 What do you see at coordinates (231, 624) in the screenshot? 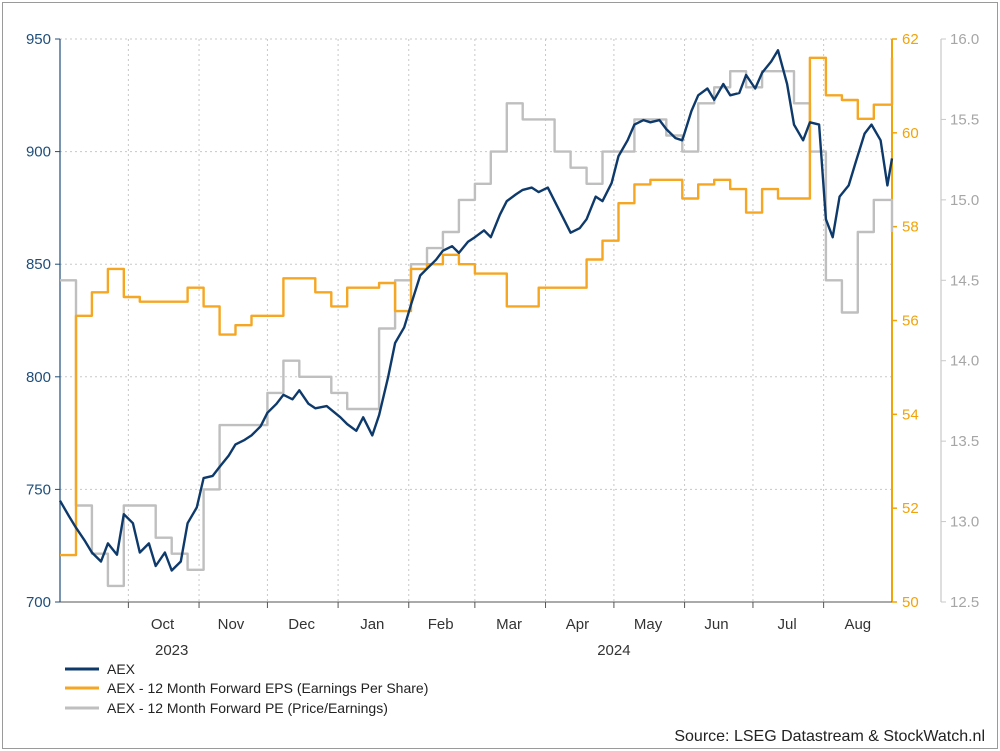
I see `month-tick-label: Nov` at bounding box center [231, 624].